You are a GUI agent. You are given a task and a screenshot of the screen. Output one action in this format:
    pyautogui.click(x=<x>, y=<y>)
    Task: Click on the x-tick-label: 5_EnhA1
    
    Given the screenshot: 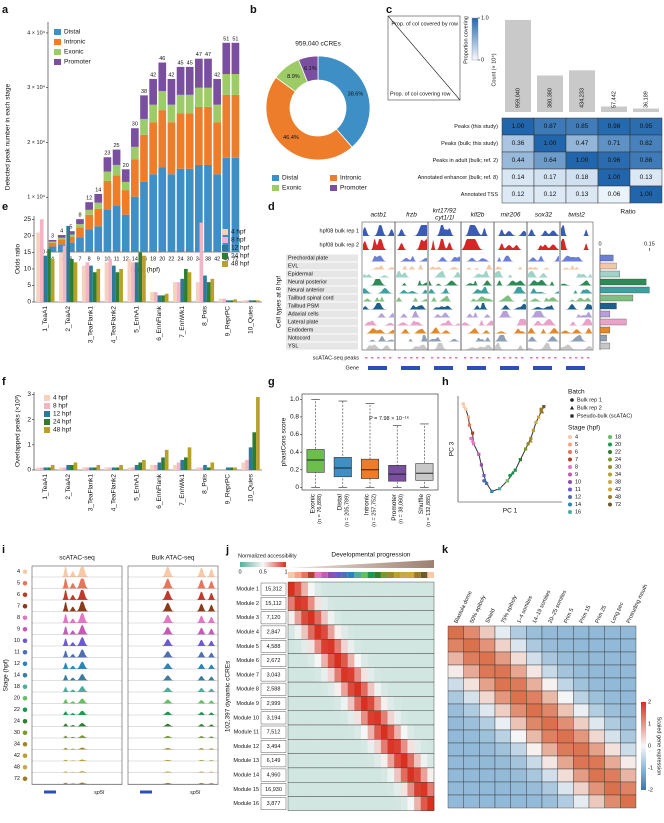 What is the action you would take?
    pyautogui.click(x=136, y=319)
    